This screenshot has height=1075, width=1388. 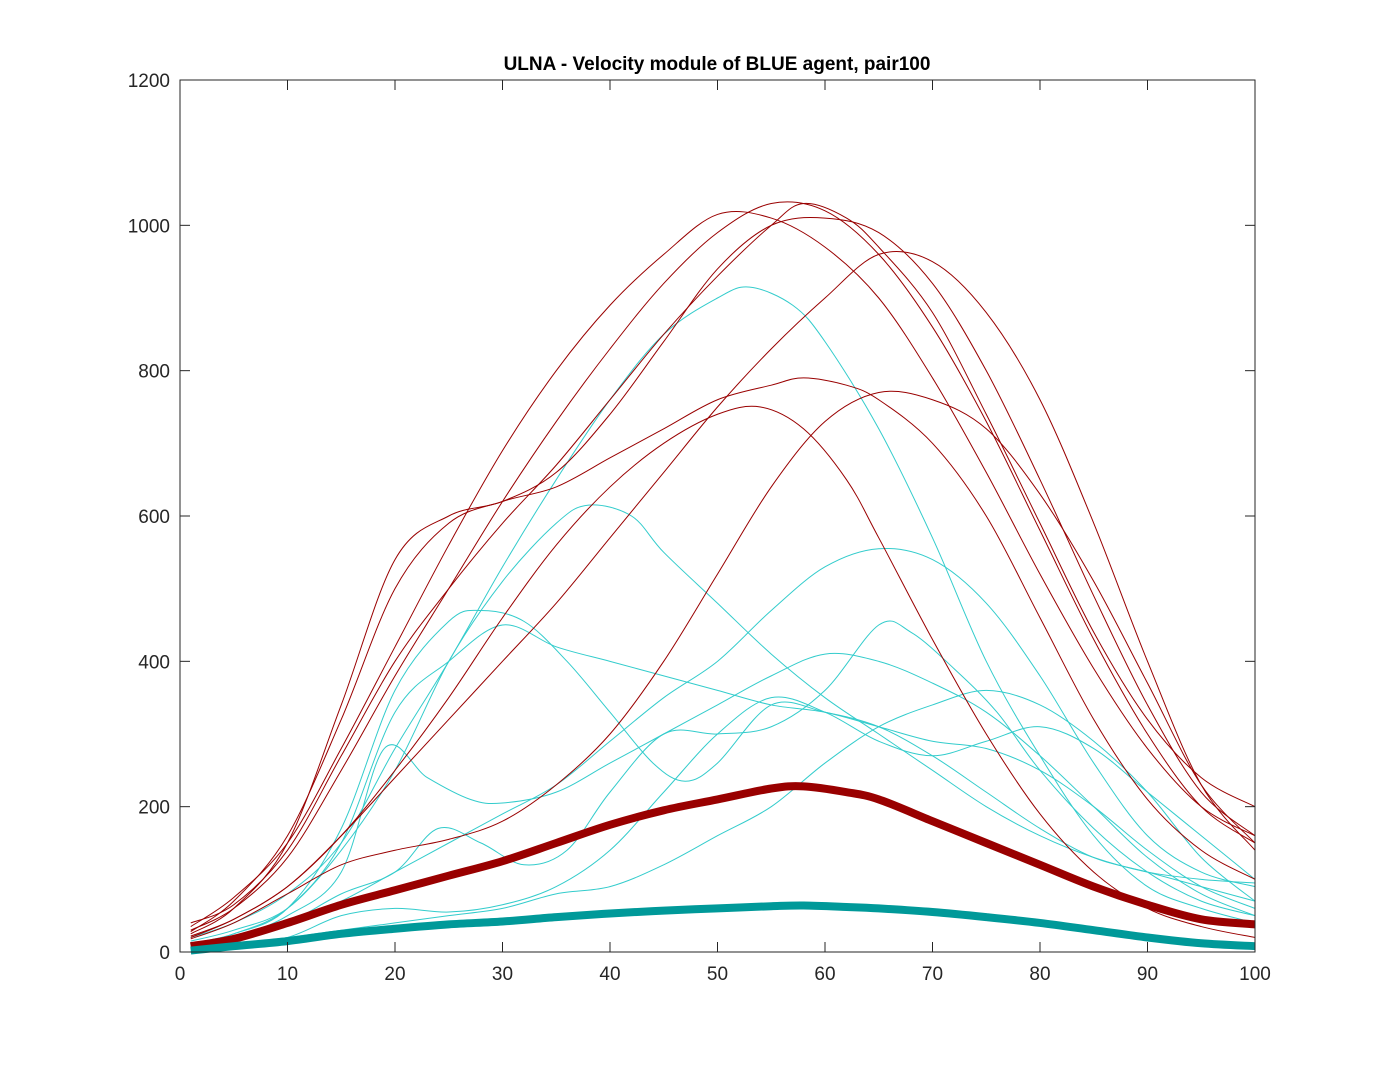 I want to click on y-tick-label-1000: 1000, so click(x=149, y=226).